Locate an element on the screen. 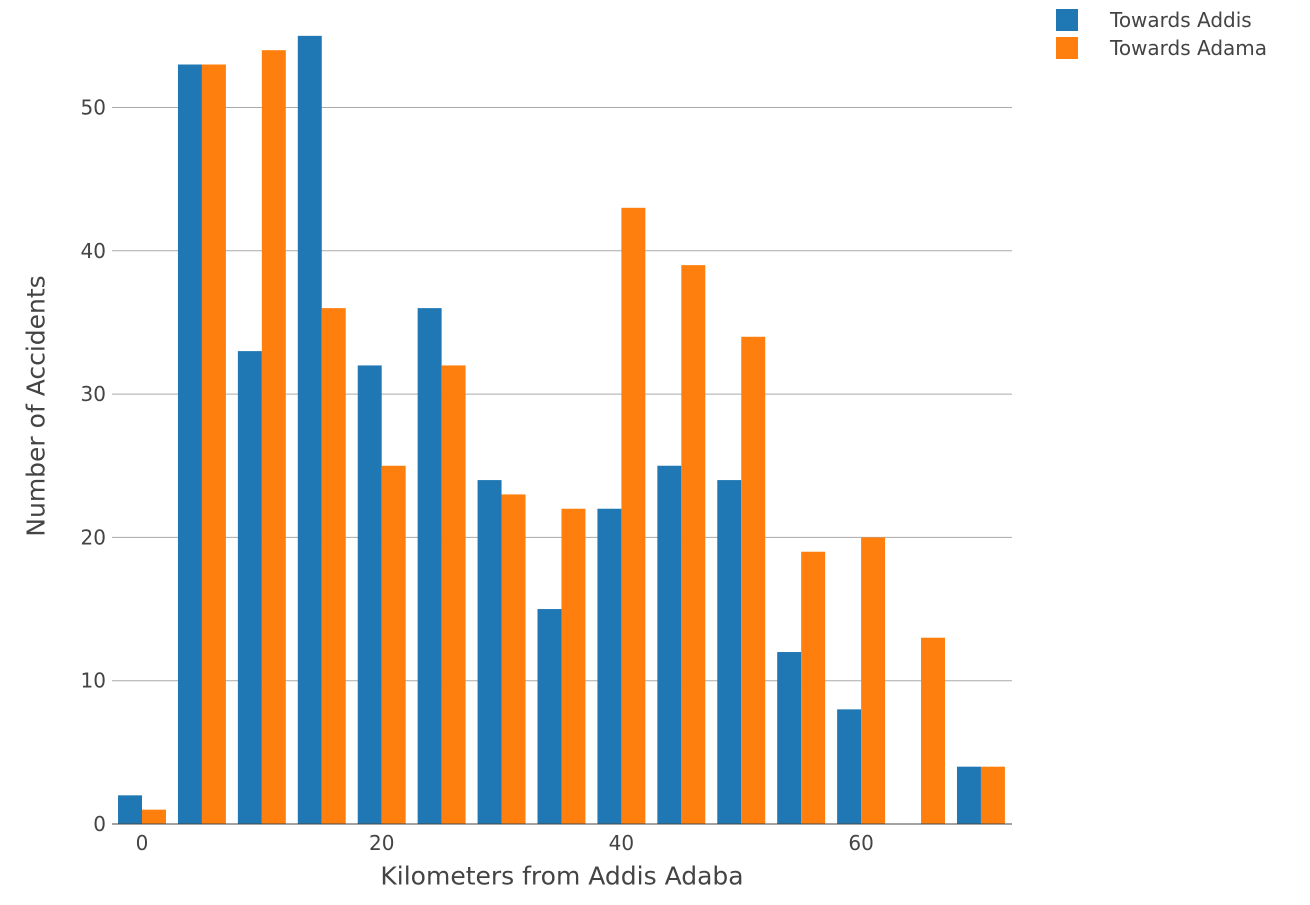  x-tick-label-40: 40 is located at coordinates (621, 843).